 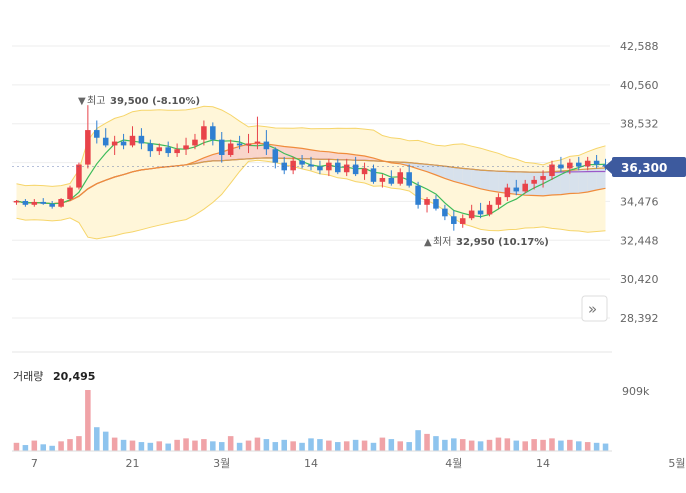 I want to click on date-tick-label: 5월, so click(x=676, y=463).